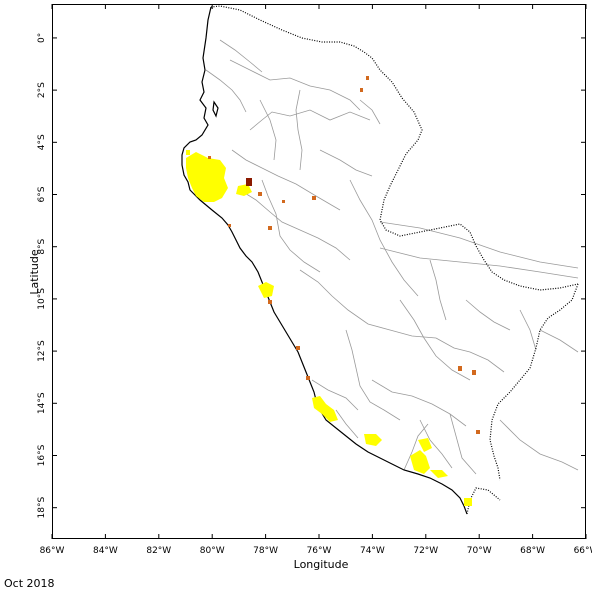 Image resolution: width=592 pixels, height=591 pixels. I want to click on coast-line, so click(215, 109).